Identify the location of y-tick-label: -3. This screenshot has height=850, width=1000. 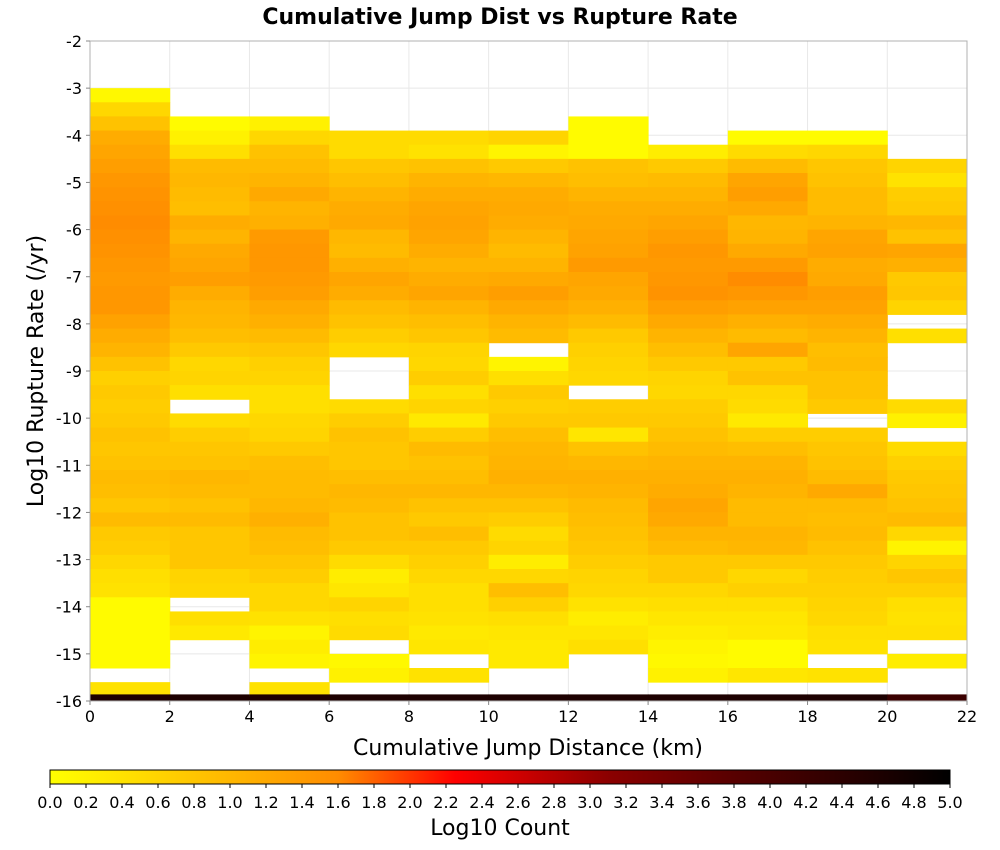
(74, 88).